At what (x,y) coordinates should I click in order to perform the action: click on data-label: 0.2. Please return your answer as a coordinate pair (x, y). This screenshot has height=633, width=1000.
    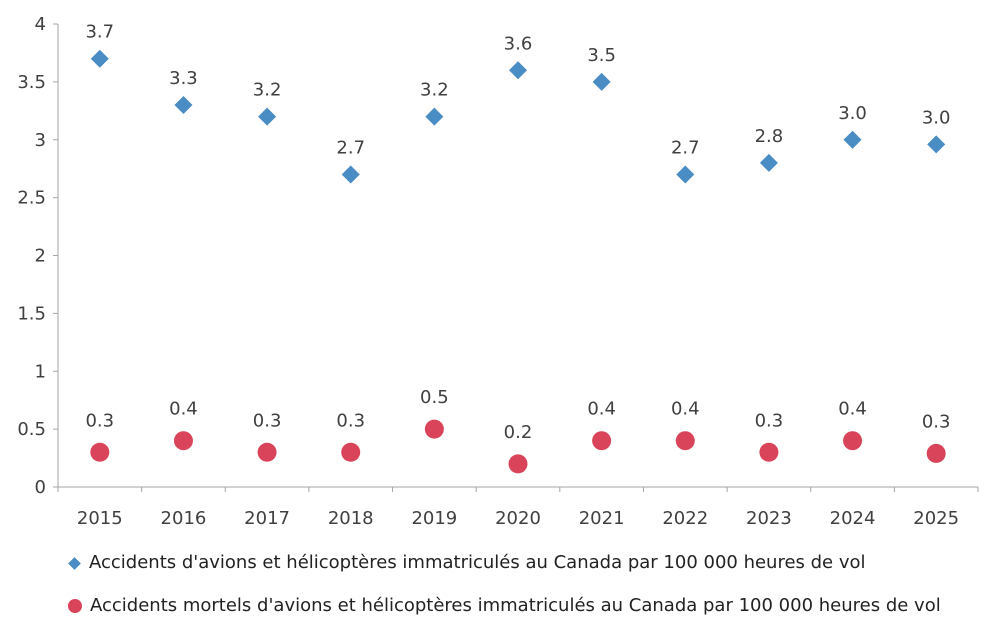
    Looking at the image, I should click on (518, 432).